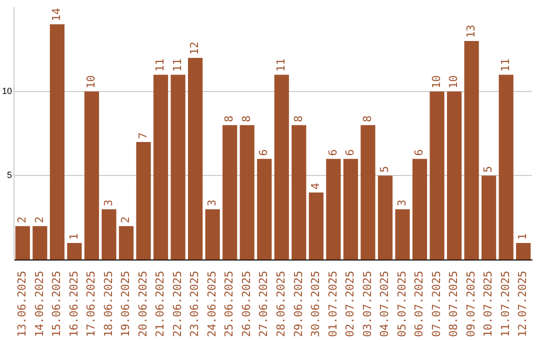  I want to click on x-tick-label: 08.07.2025, so click(453, 304).